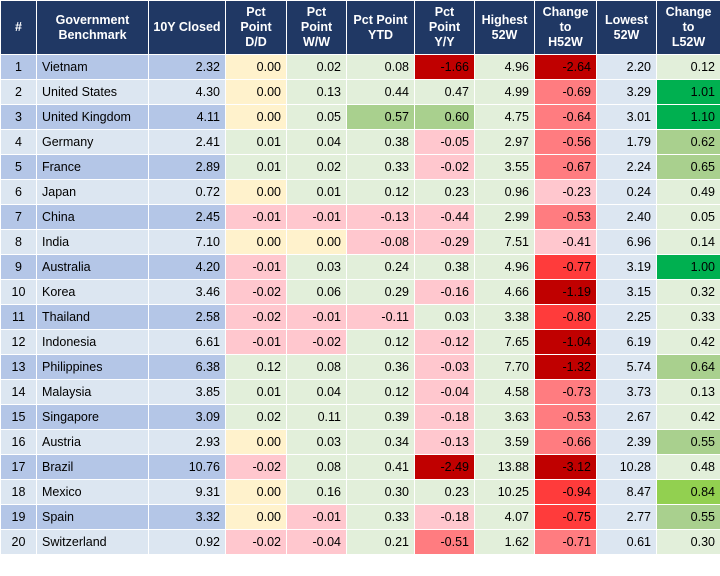  I want to click on value-cell: -0.11, so click(380, 317).